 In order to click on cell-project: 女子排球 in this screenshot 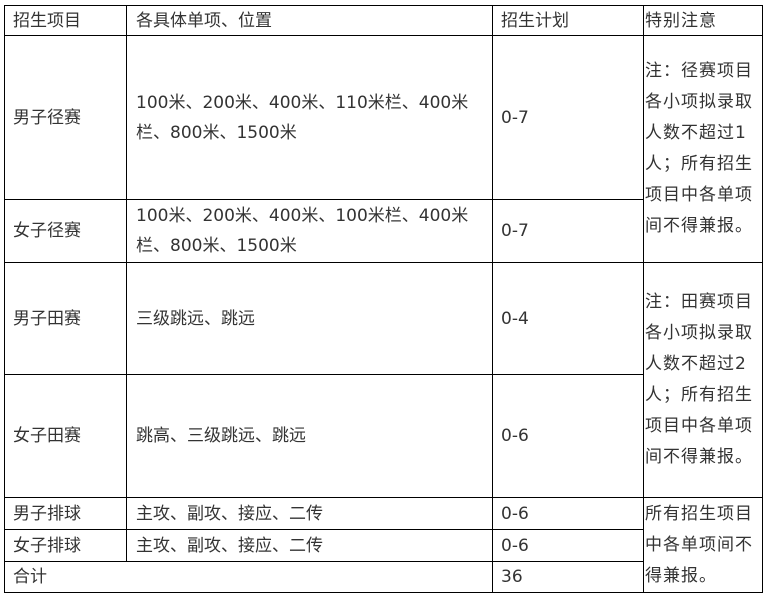, I will do `click(65, 545)`.